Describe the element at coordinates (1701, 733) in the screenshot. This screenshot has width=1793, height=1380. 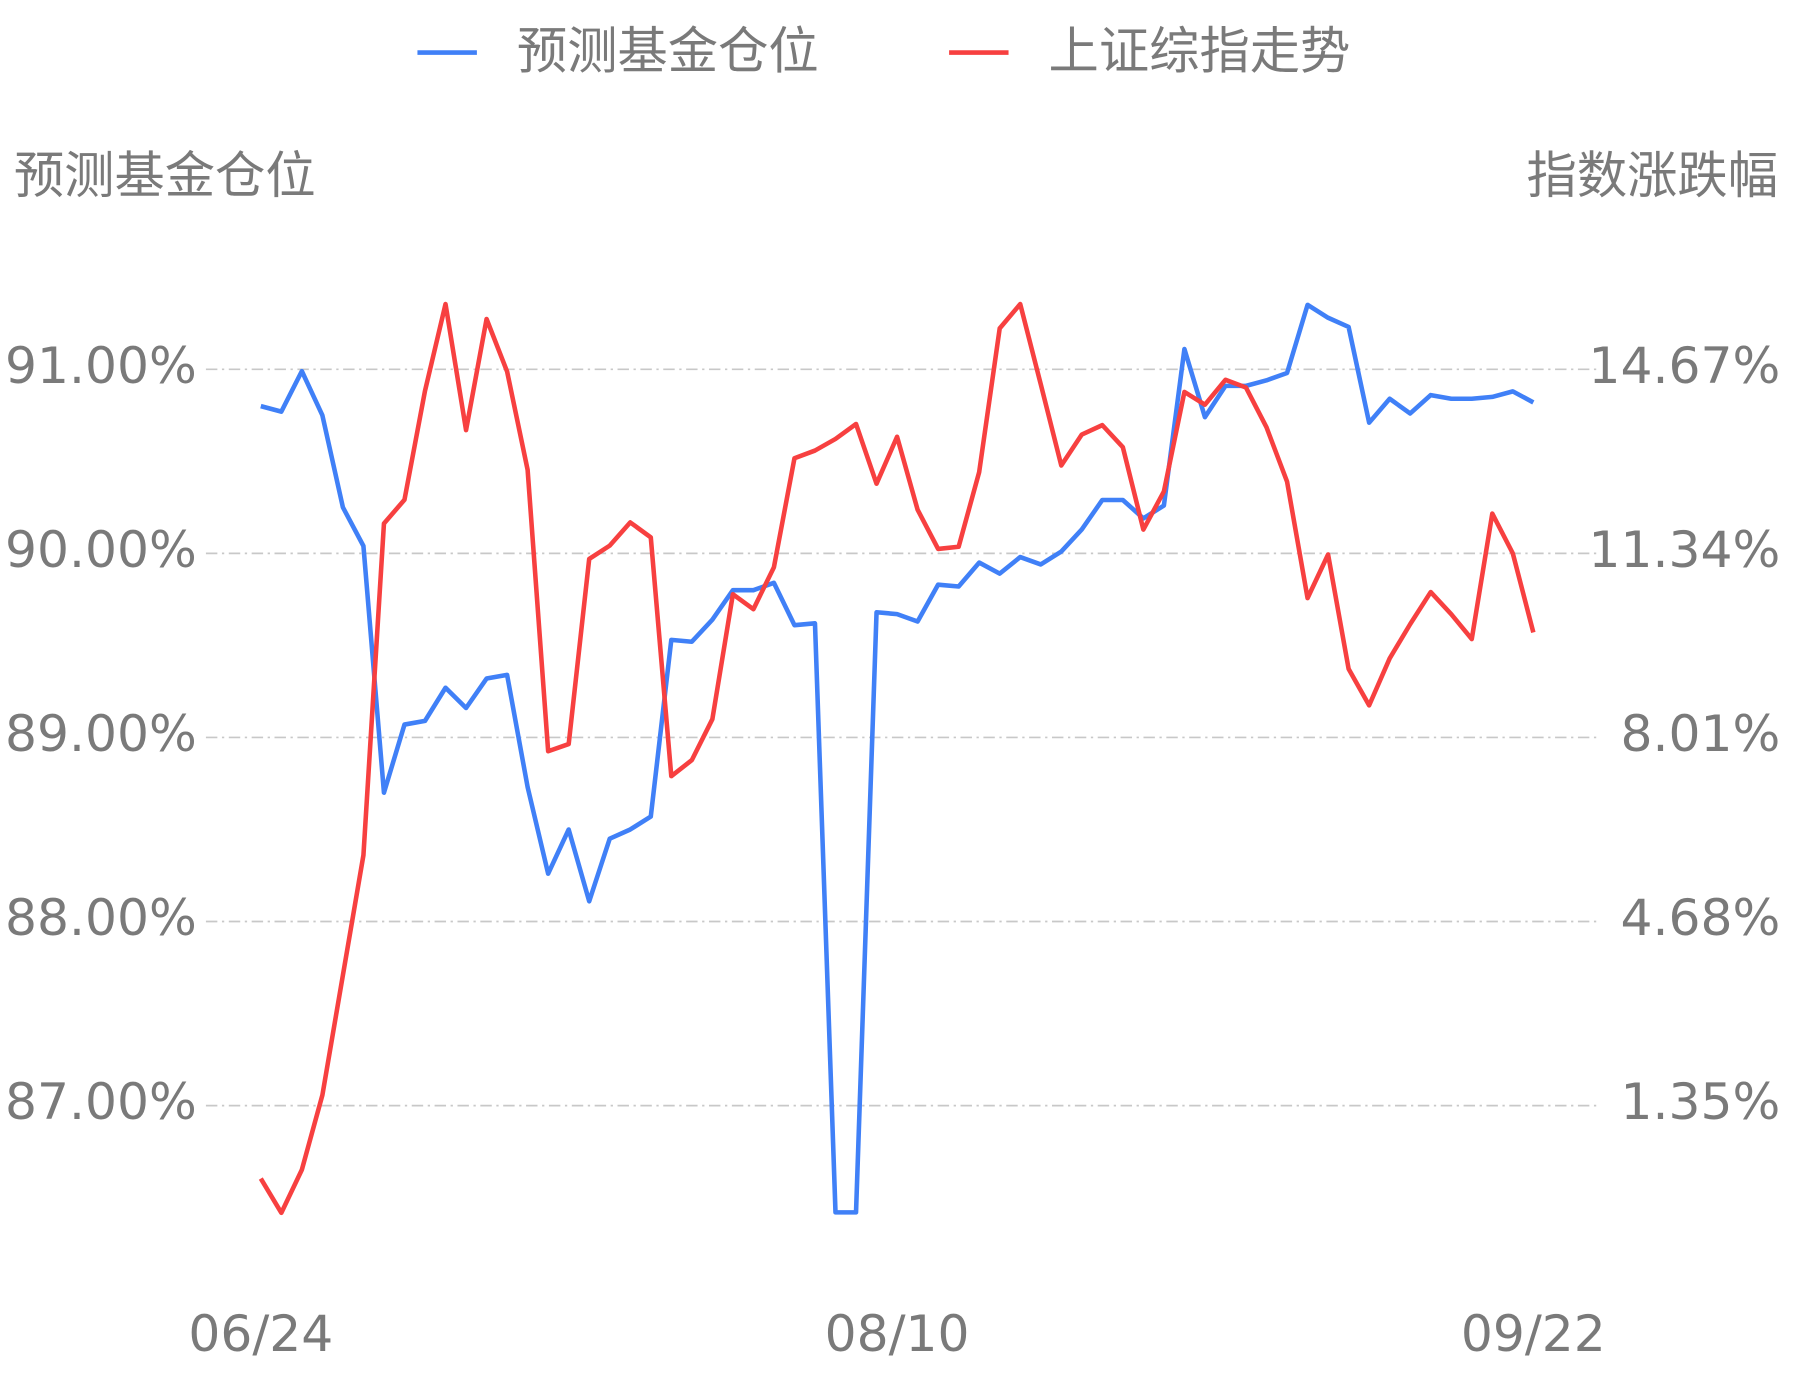
I see `y2-tick-label: 8.01%` at that location.